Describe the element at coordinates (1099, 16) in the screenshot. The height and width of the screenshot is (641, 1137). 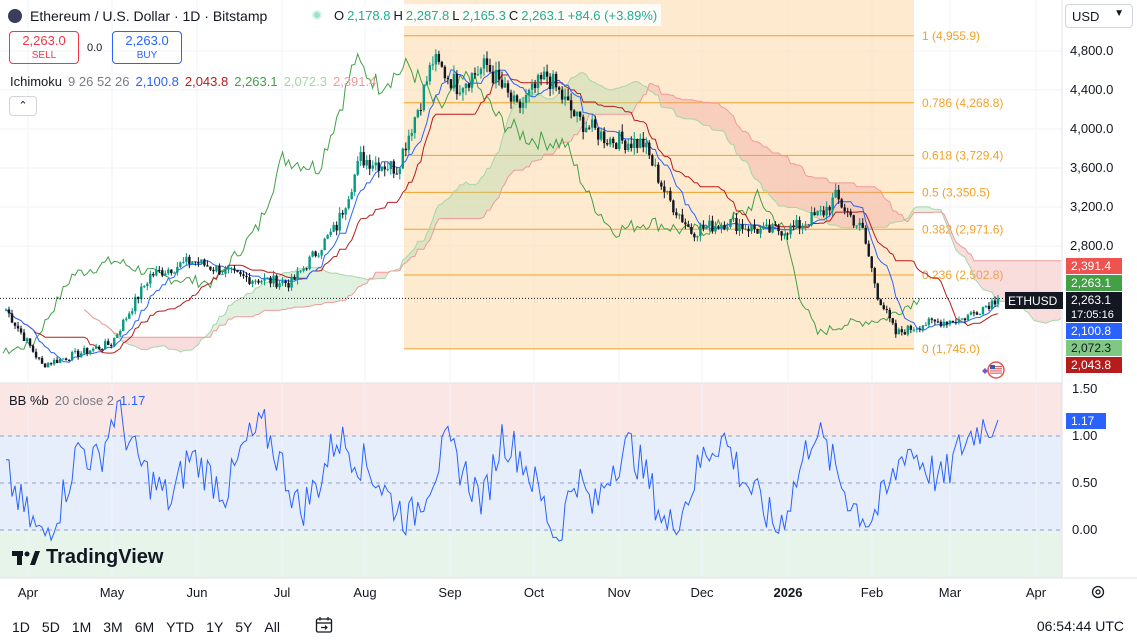
I see `currency-select: USD ▼` at that location.